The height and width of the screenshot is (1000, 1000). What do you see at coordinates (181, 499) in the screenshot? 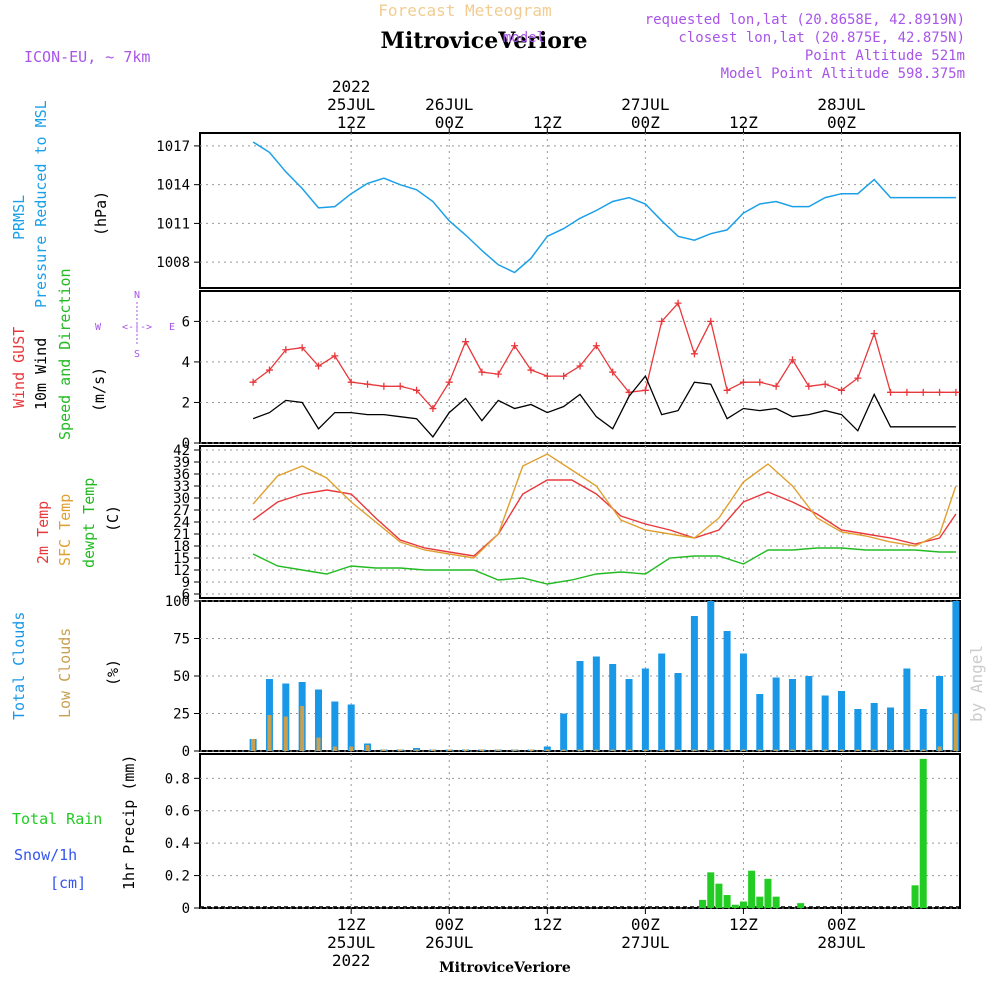
I see `y-tick-label: 30` at bounding box center [181, 499].